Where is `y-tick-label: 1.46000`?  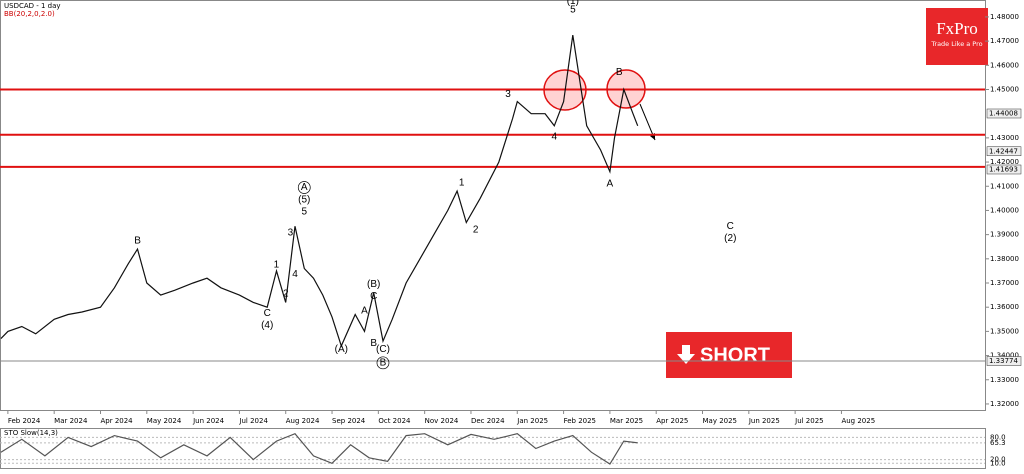
y-tick-label: 1.46000 is located at coordinates (1004, 65).